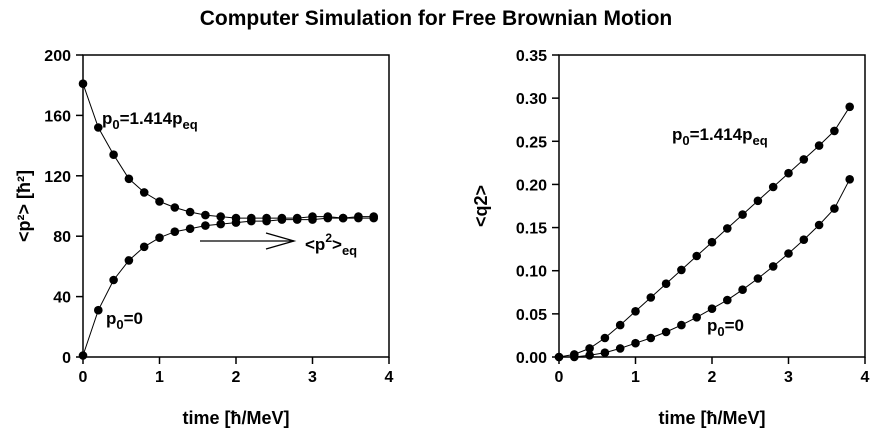  What do you see at coordinates (62, 237) in the screenshot?
I see `y-tick-label: 80` at bounding box center [62, 237].